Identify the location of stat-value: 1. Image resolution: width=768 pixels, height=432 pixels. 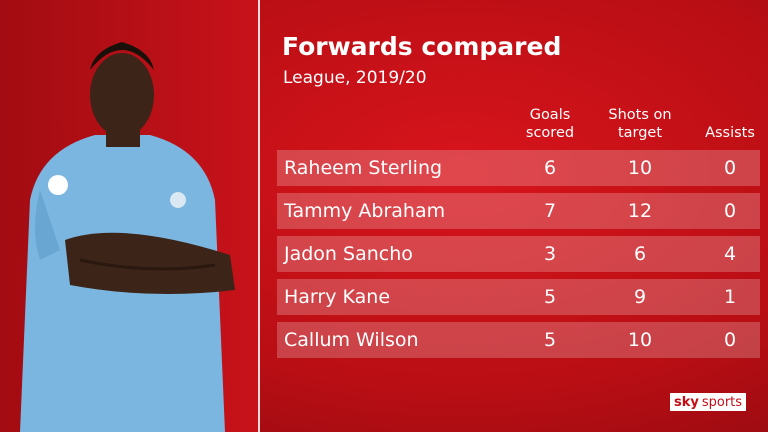
(730, 297).